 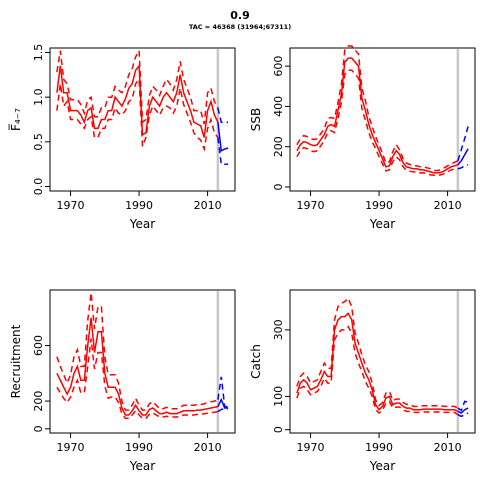 What do you see at coordinates (278, 186) in the screenshot?
I see `ssb-ytick-label: 0` at bounding box center [278, 186].